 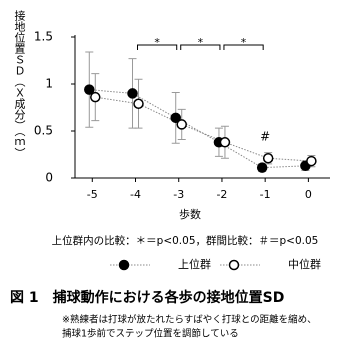 I want to click on x-tick-label: -2, so click(x=221, y=194).